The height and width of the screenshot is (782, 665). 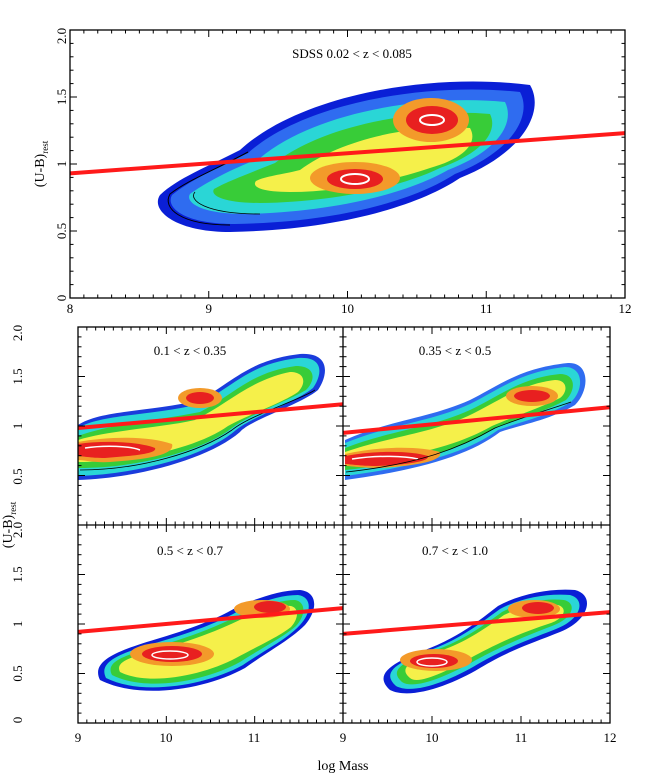 What do you see at coordinates (70, 308) in the screenshot?
I see `x-tick-label: 8` at bounding box center [70, 308].